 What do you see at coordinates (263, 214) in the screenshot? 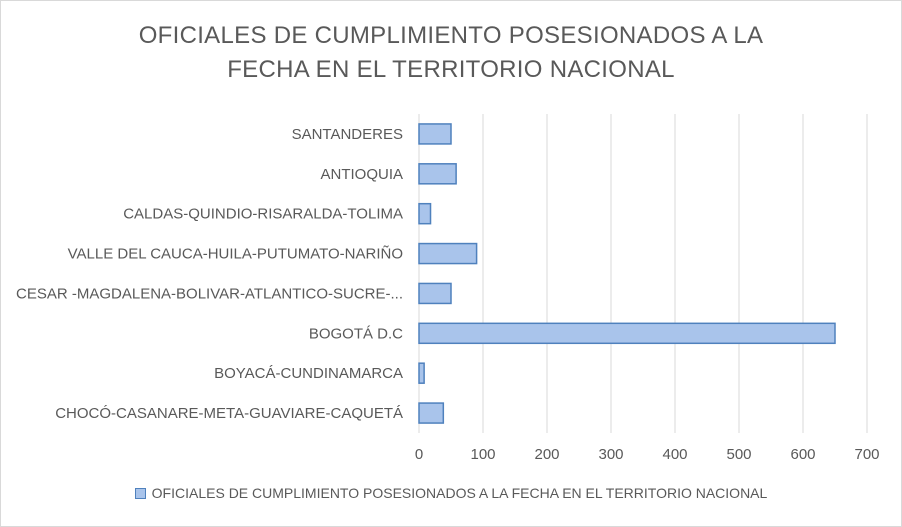
I see `category-label: CALDAS-QUINDIO-RISARALDA-TOLIMA` at bounding box center [263, 214].